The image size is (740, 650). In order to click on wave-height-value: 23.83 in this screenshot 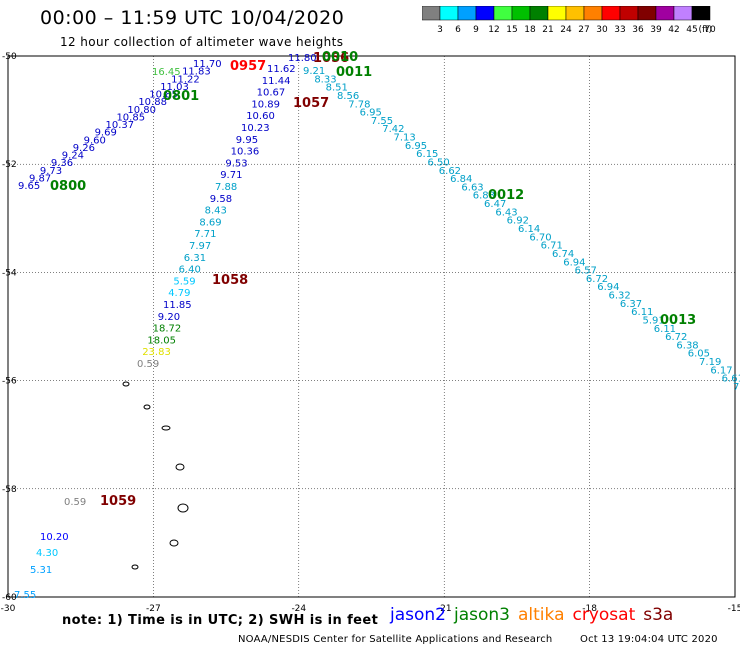, I will do `click(156, 352)`.